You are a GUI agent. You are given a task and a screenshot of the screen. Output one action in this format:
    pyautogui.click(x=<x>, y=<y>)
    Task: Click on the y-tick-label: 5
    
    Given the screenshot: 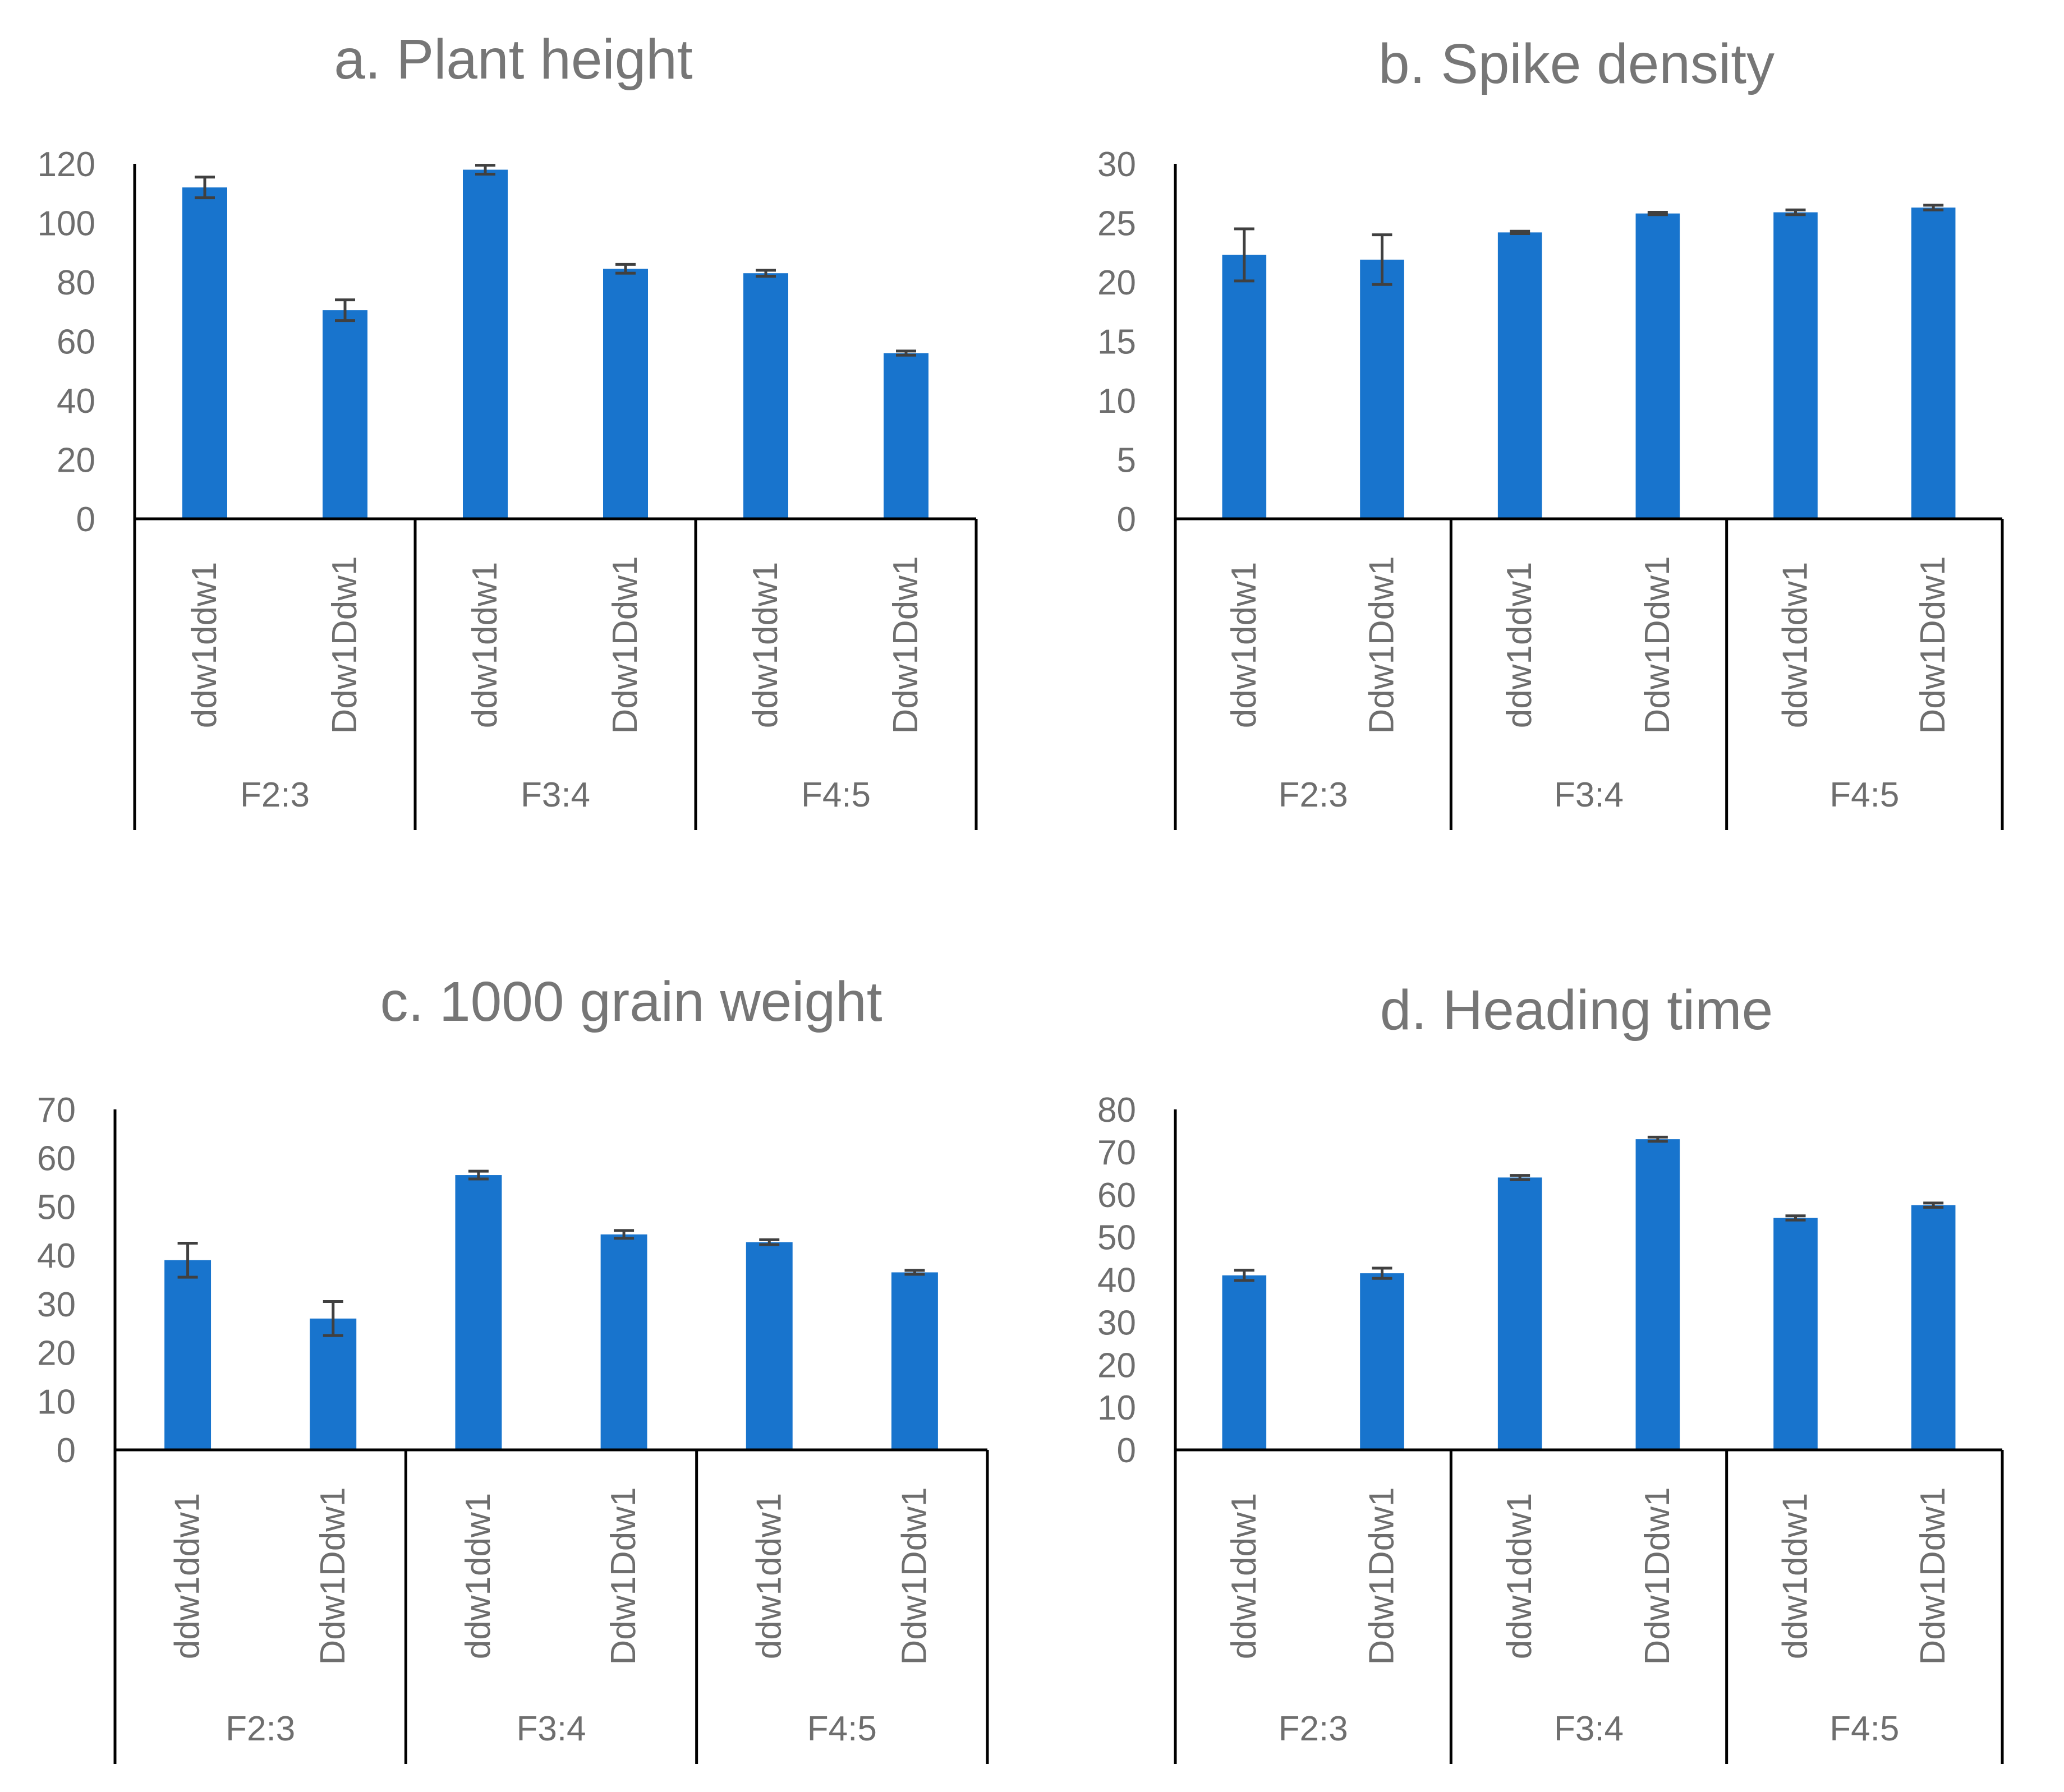 What is the action you would take?
    pyautogui.click(x=1126, y=460)
    